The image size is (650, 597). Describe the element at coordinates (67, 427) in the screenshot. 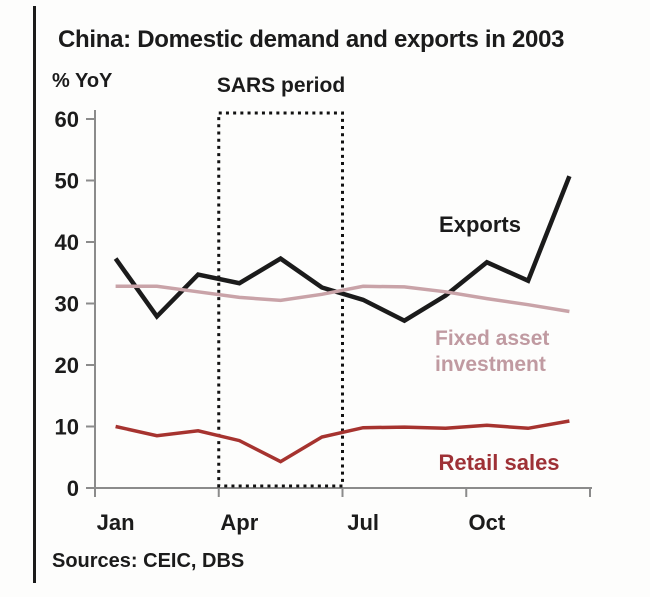

I see `y-axis-tick-label: 10` at that location.